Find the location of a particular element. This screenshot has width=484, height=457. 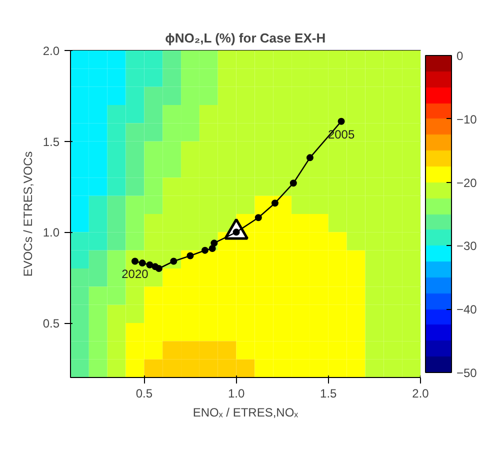

x-axis-title: ENOₓ / ETRES,NOₓ is located at coordinates (245, 413).